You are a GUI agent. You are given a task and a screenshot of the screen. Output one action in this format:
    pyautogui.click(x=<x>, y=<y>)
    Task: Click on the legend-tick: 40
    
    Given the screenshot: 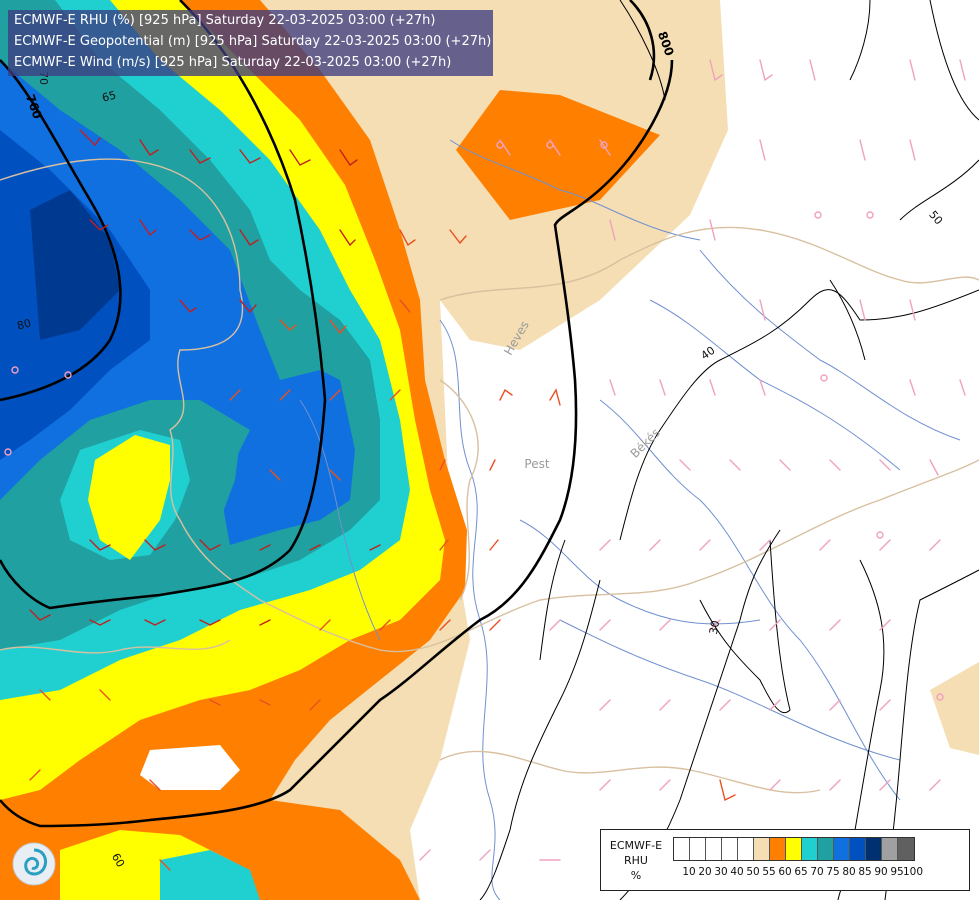 What is the action you would take?
    pyautogui.click(x=737, y=872)
    